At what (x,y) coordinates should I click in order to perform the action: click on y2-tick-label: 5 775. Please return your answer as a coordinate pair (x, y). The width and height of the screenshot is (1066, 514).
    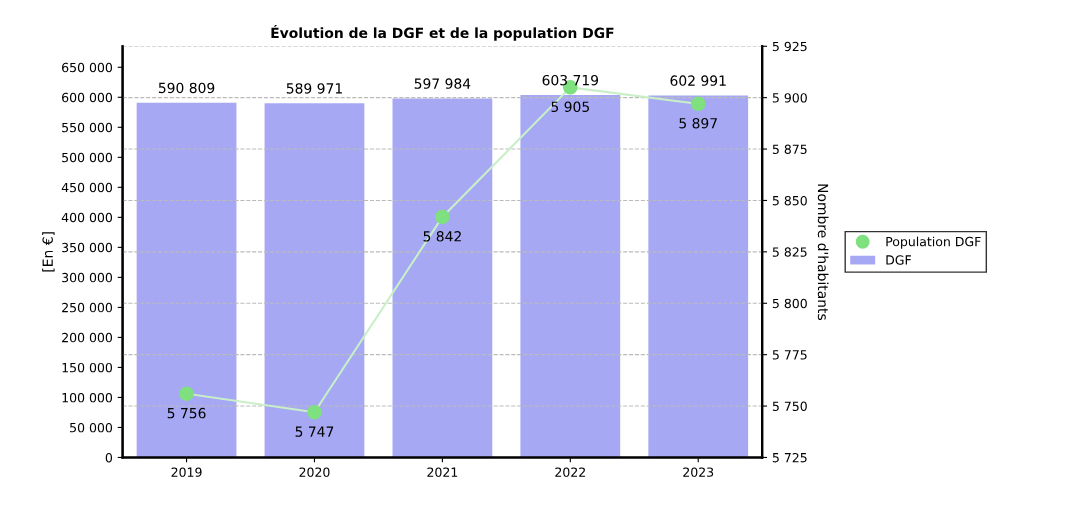
    Looking at the image, I should click on (789, 355).